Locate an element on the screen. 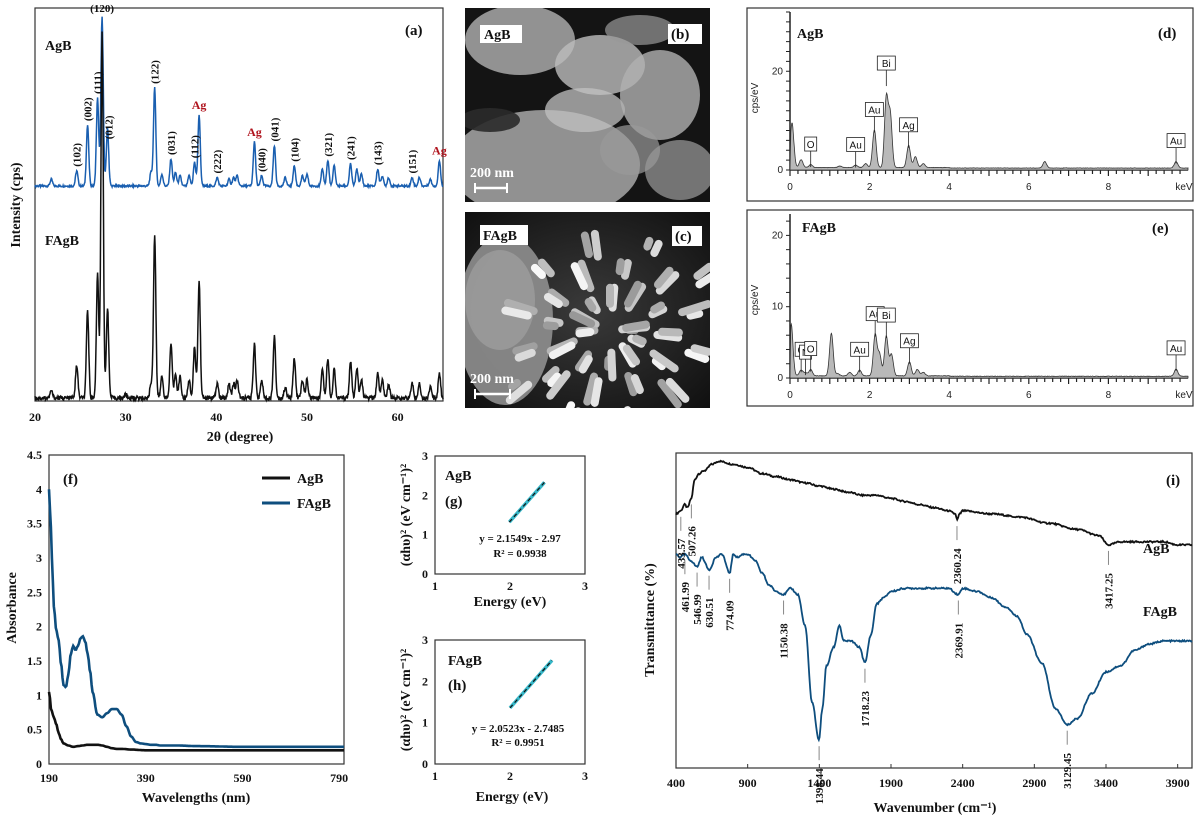 Image resolution: width=1200 pixels, height=821 pixels. tauc-y-tick-label: 3 is located at coordinates (425, 640).